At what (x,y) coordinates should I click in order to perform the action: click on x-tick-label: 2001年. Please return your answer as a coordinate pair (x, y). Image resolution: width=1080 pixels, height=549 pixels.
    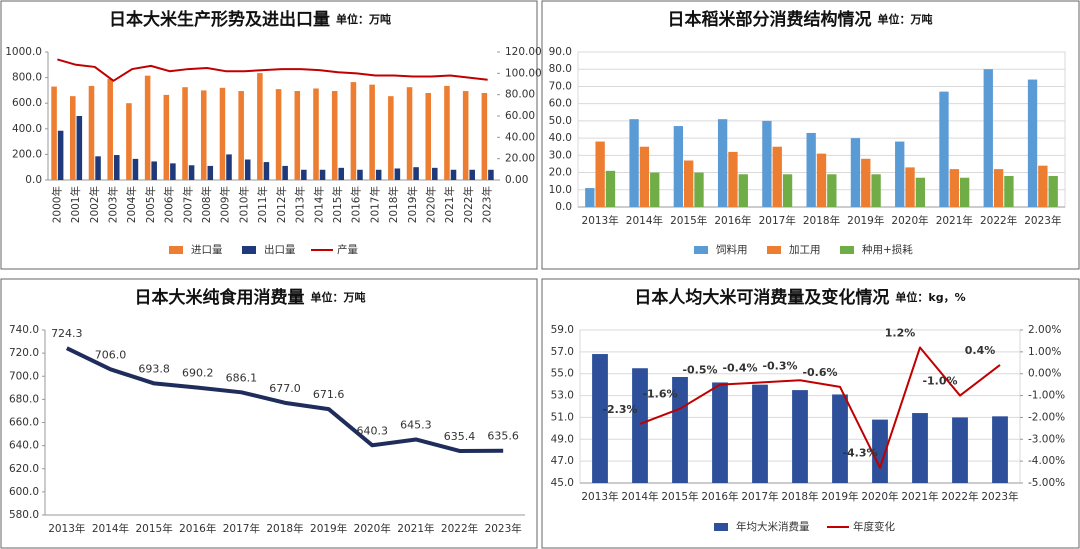
    Looking at the image, I should click on (75, 204).